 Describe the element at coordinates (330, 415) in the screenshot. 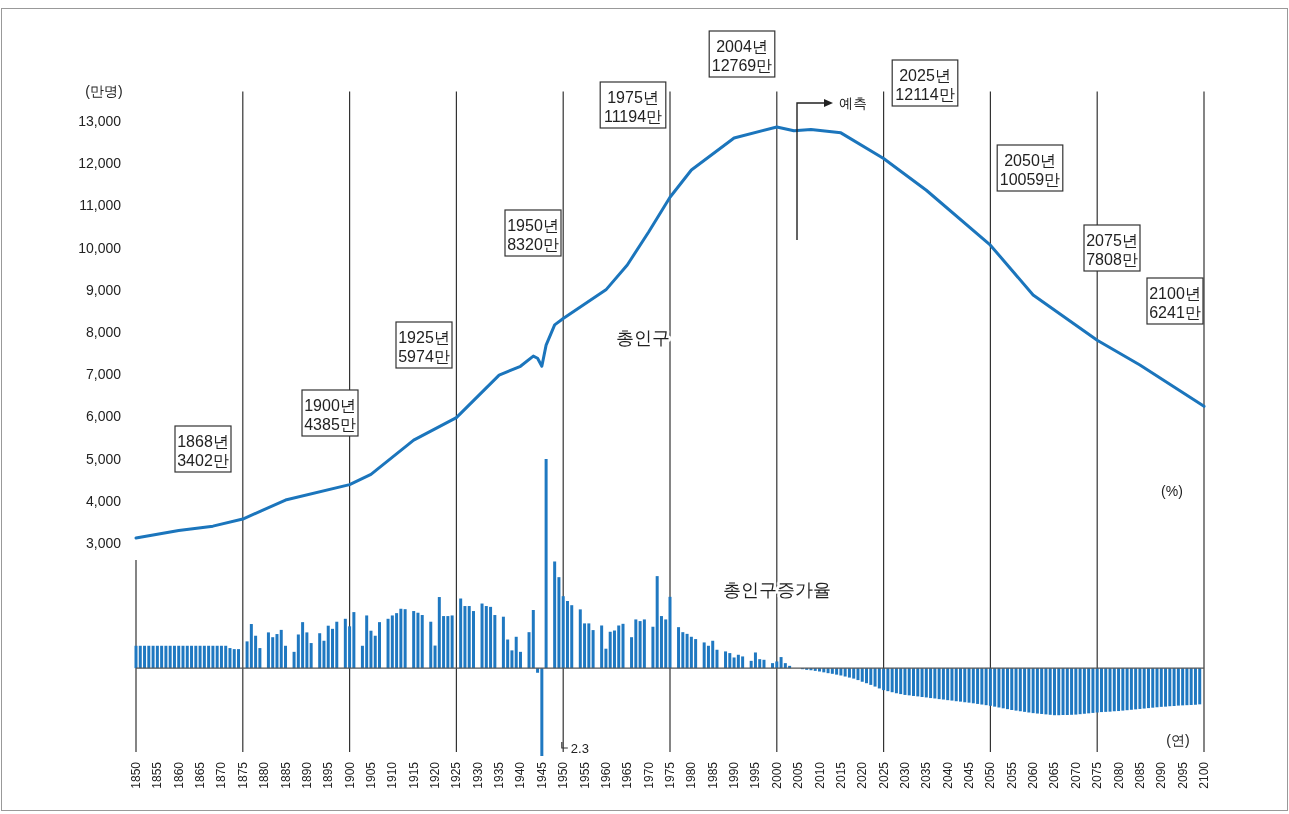

I see `annotation: 1900년 4385만` at that location.